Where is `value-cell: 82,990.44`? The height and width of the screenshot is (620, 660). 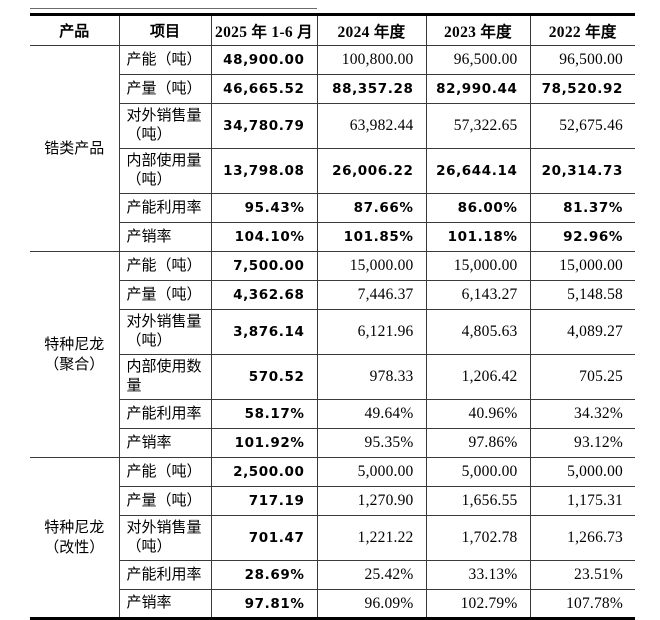 value-cell: 82,990.44 is located at coordinates (478, 89).